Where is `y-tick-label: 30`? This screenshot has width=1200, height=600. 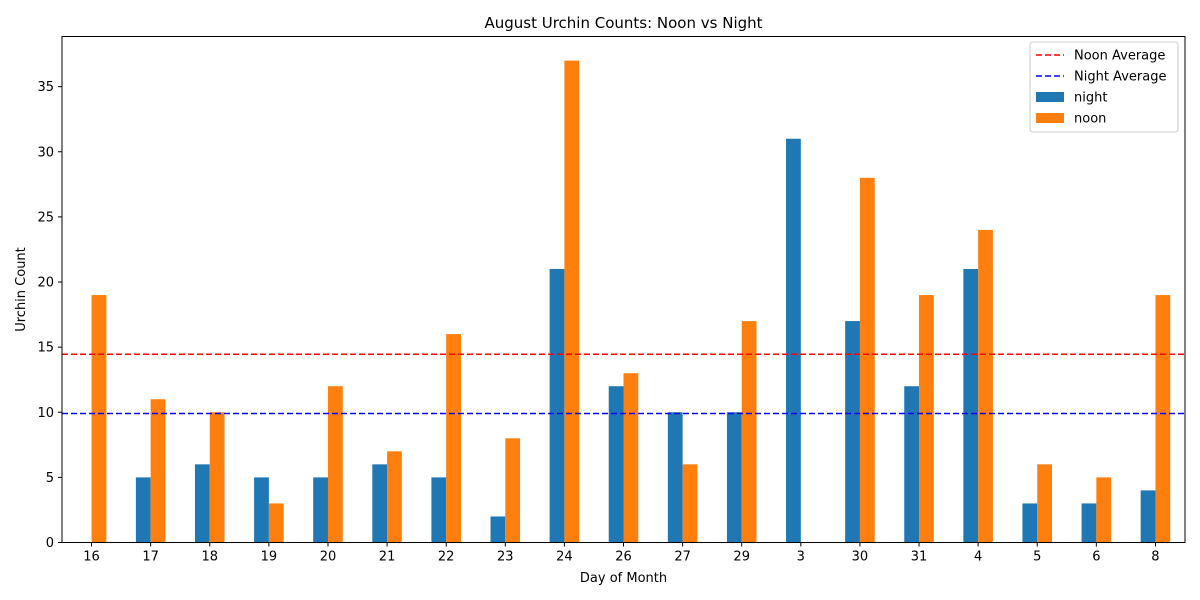 y-tick-label: 30 is located at coordinates (45, 152).